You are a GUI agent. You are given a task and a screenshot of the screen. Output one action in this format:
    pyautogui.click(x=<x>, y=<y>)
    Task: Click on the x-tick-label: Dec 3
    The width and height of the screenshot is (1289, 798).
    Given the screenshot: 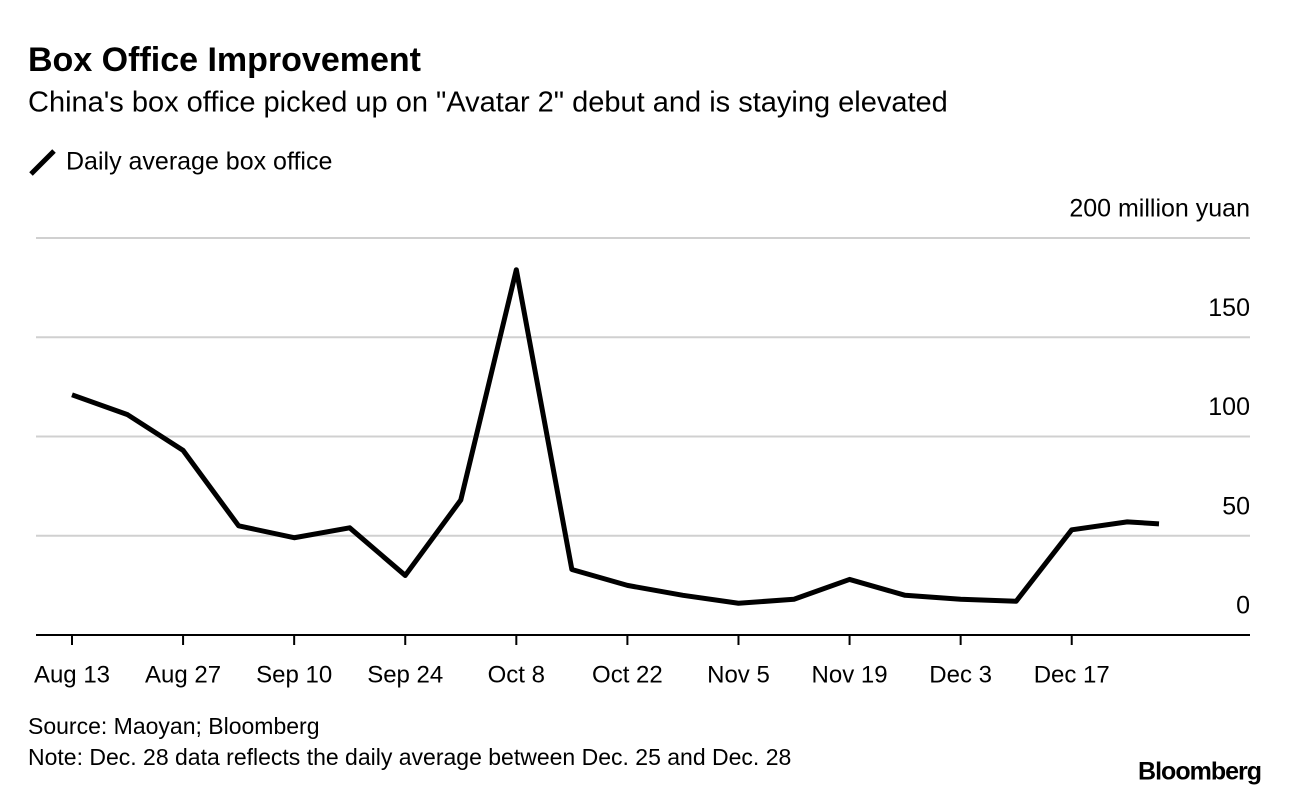 What is the action you would take?
    pyautogui.click(x=960, y=674)
    